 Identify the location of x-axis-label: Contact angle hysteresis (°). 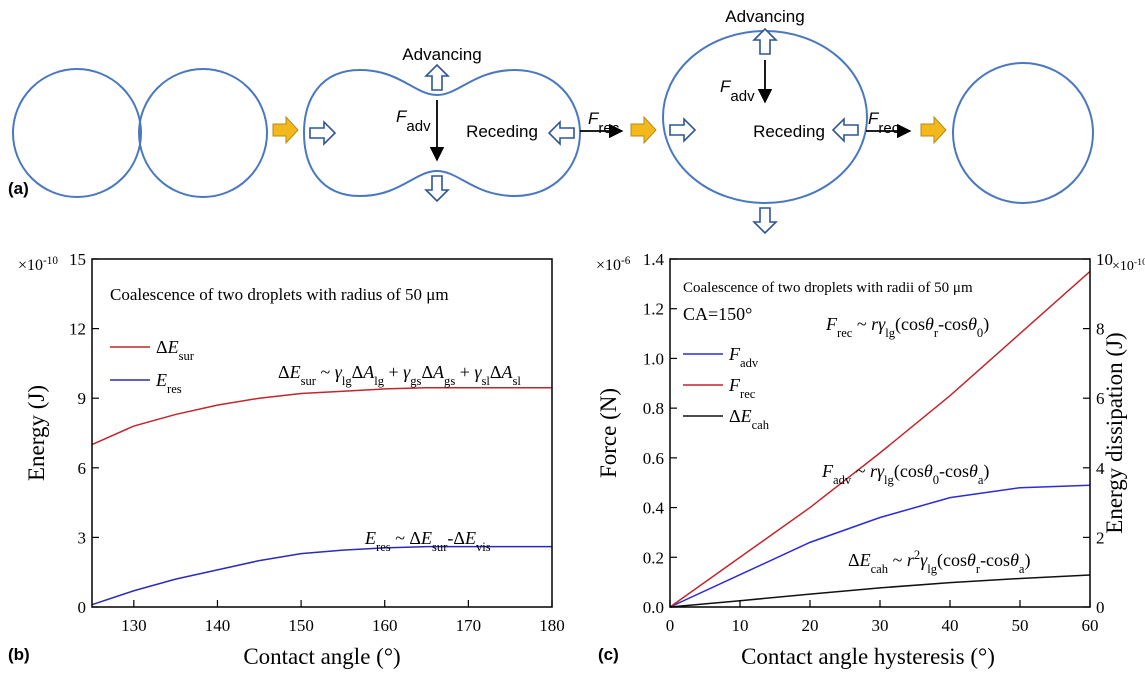
(868, 656).